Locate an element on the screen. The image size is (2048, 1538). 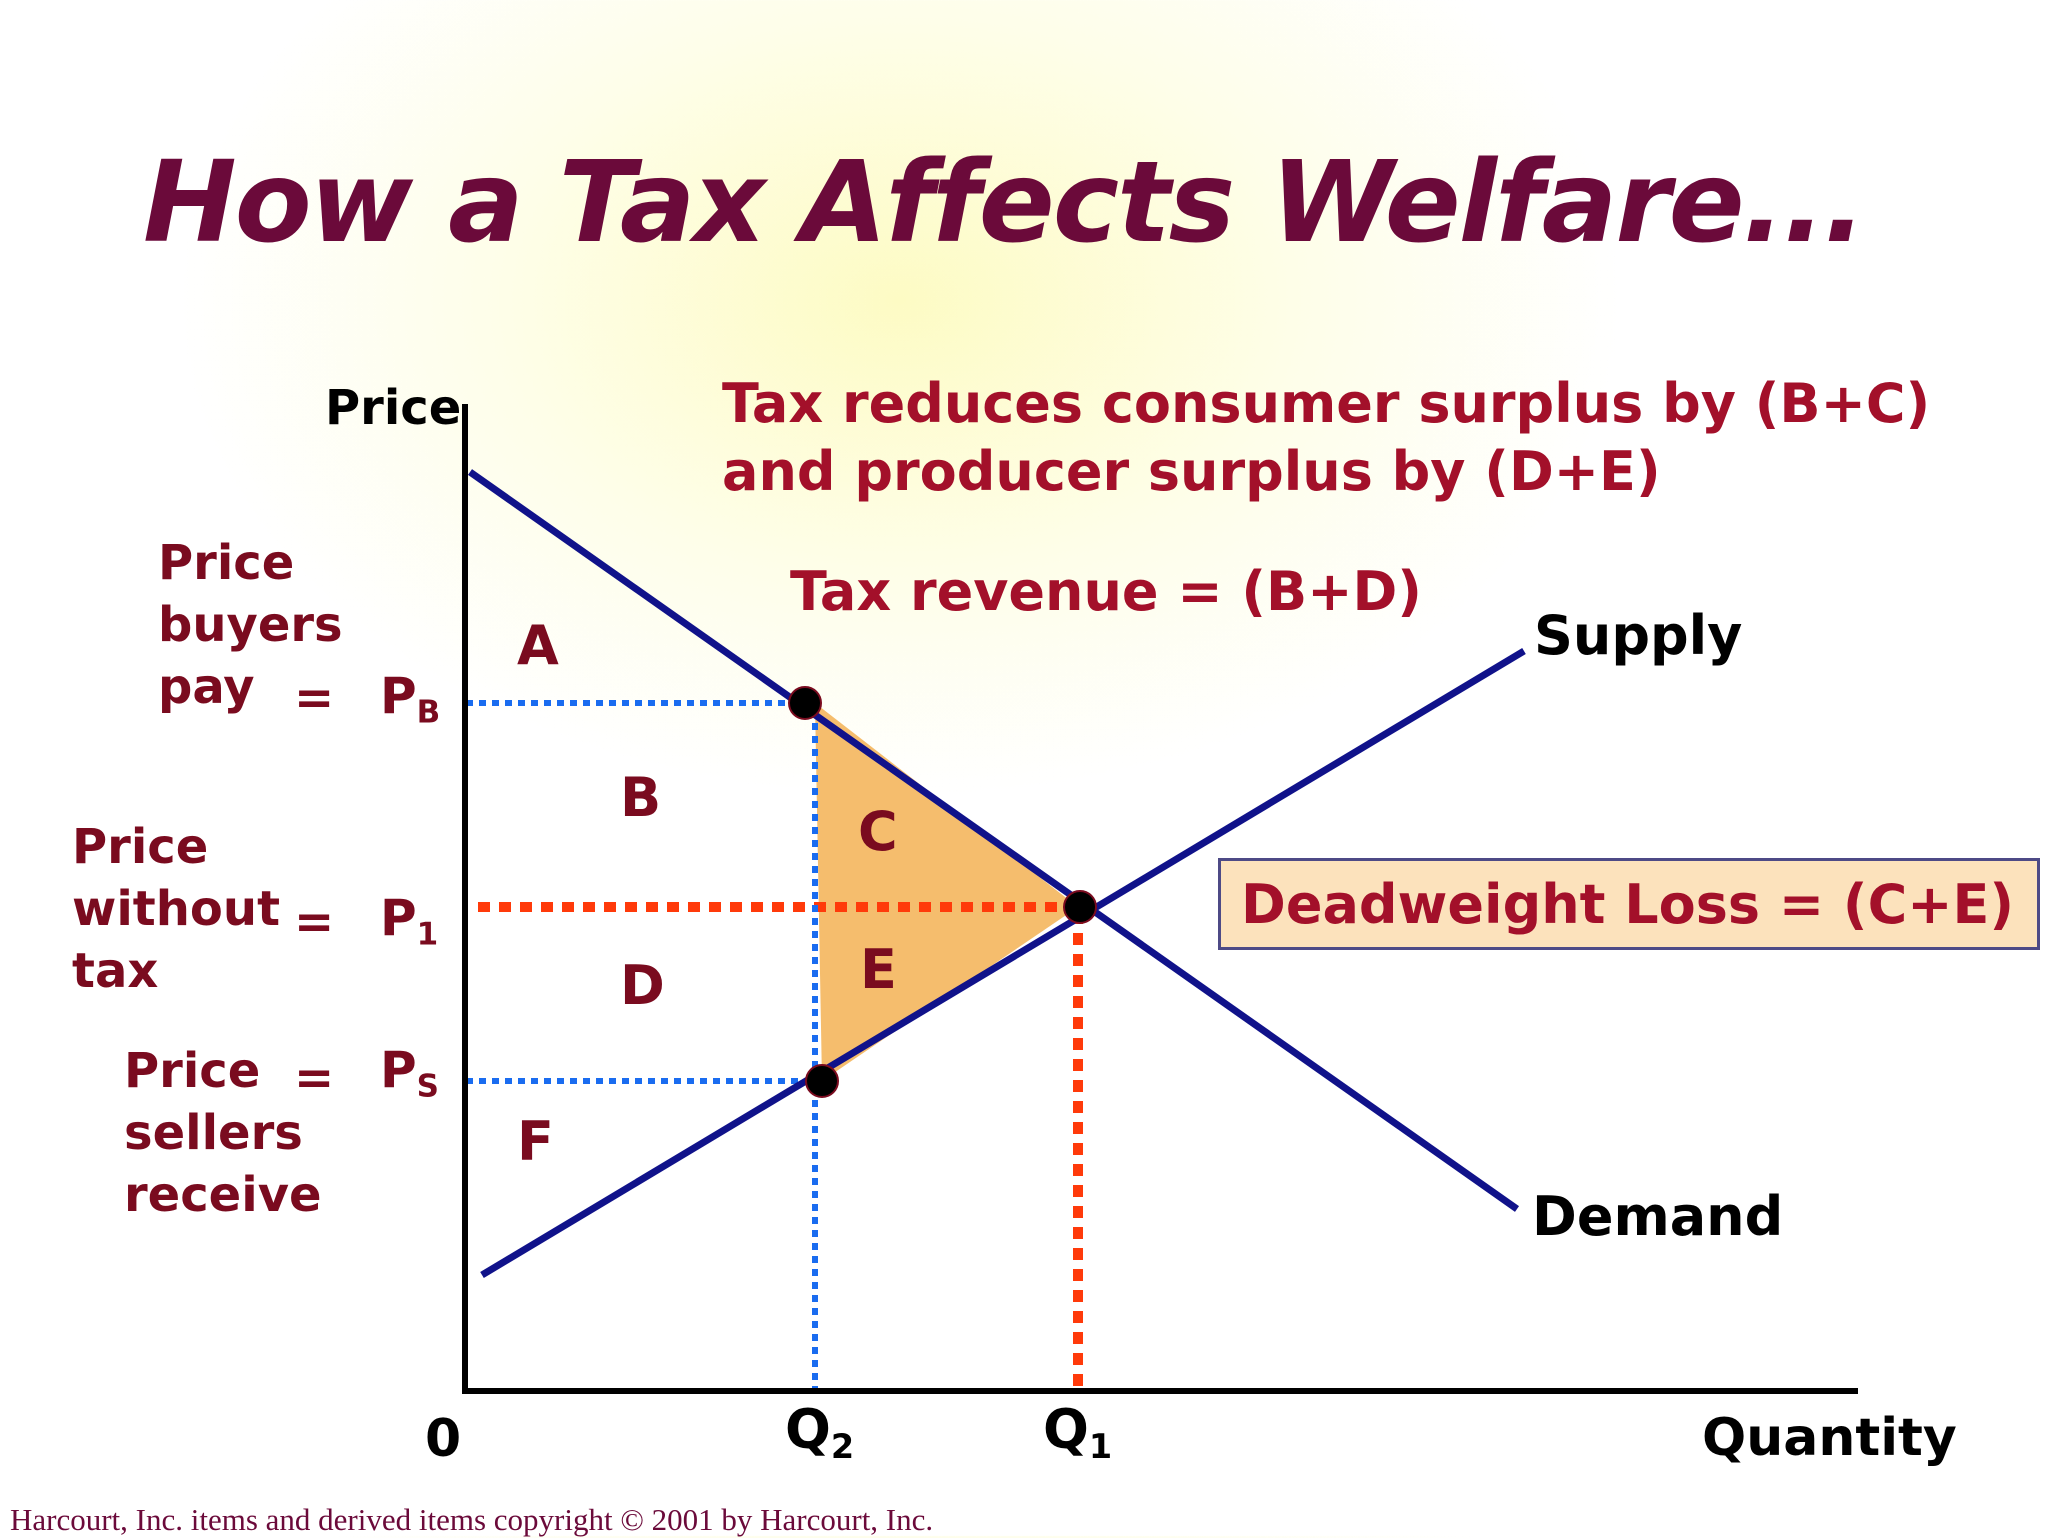
sellers-price-point is located at coordinates (822, 1081).